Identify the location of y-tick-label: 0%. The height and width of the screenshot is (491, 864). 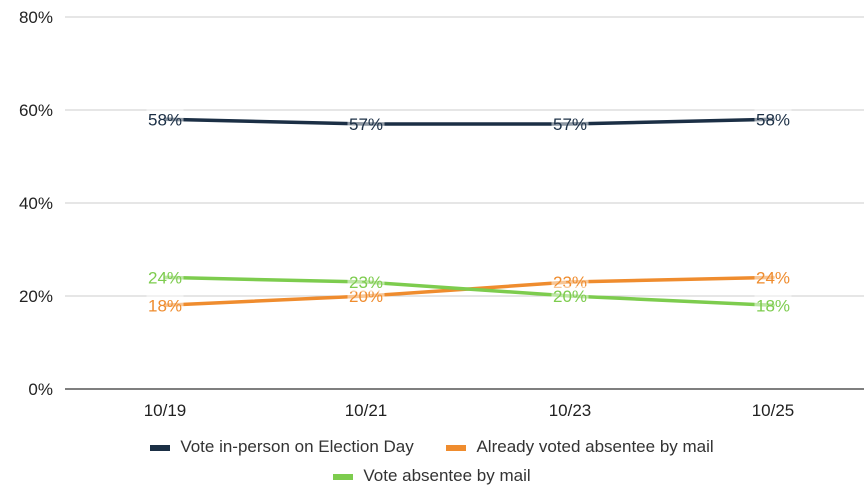
(40, 389).